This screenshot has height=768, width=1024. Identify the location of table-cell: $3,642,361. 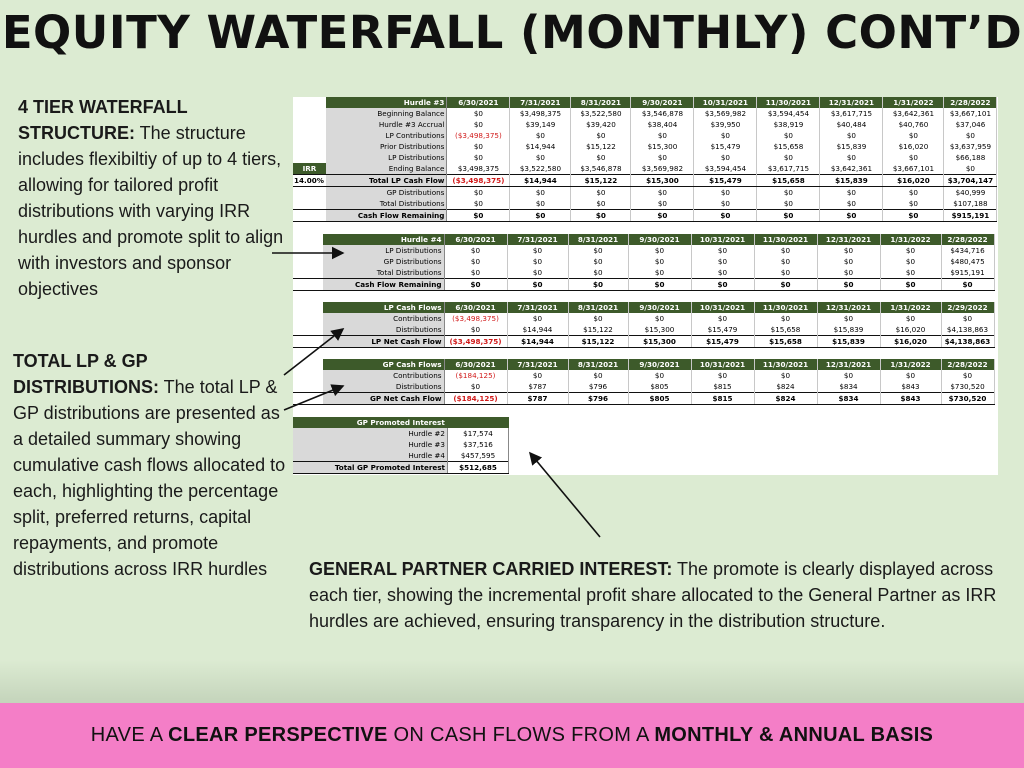
(851, 169).